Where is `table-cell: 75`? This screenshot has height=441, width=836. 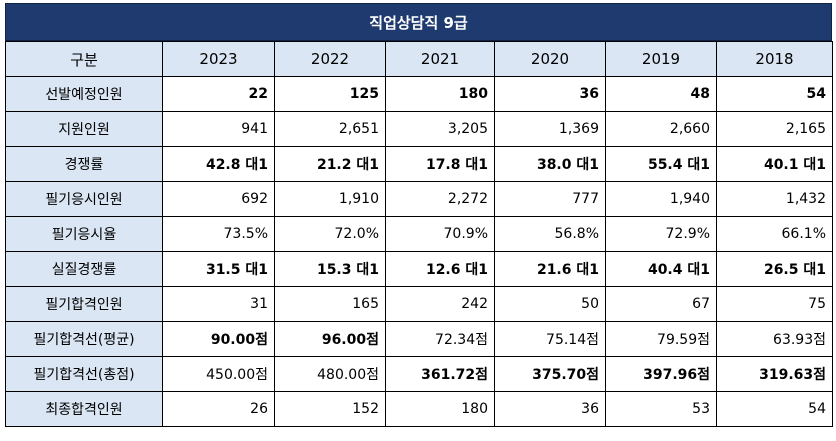 table-cell: 75 is located at coordinates (774, 304).